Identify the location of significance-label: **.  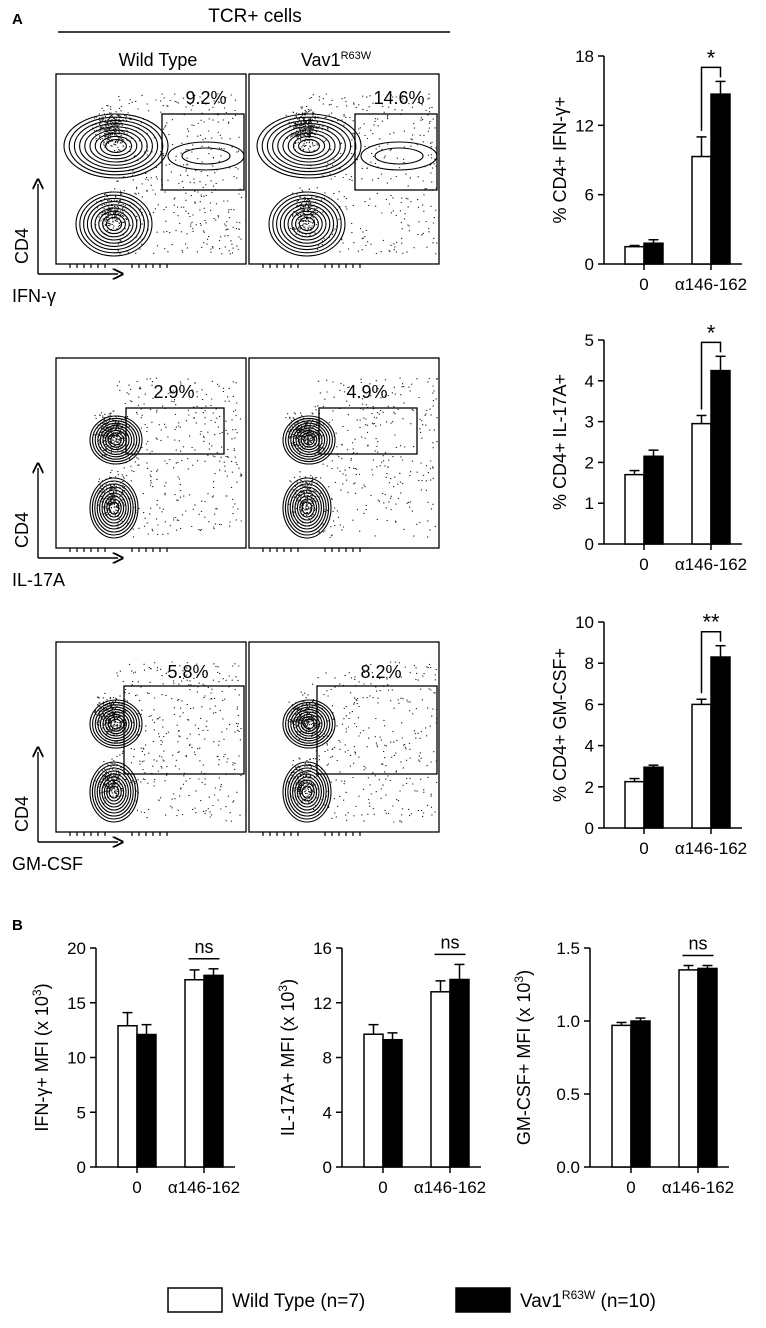
(711, 622).